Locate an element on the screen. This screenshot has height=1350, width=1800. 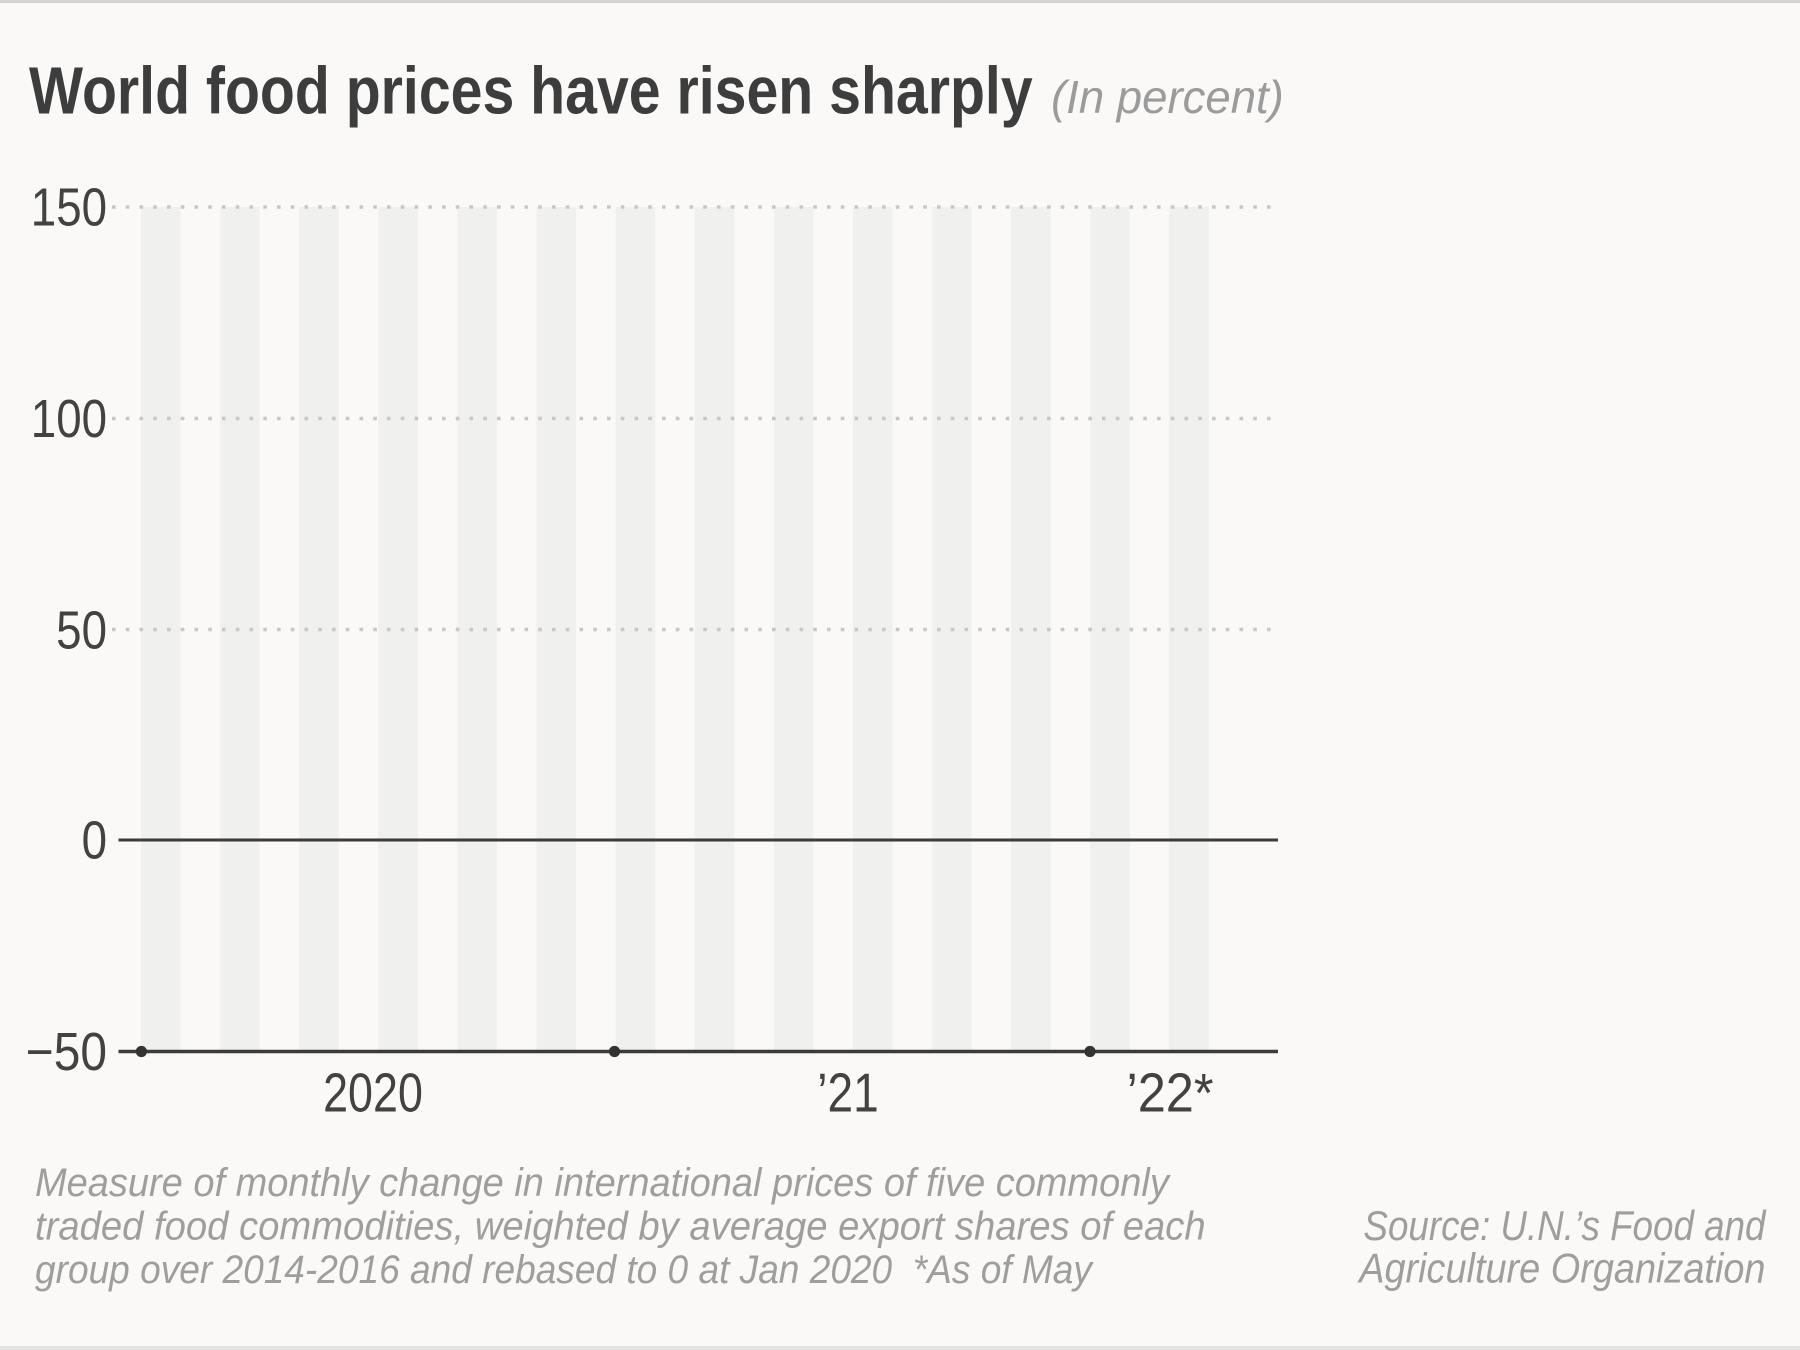
svg-text: (In percent) is located at coordinates (1167, 97).